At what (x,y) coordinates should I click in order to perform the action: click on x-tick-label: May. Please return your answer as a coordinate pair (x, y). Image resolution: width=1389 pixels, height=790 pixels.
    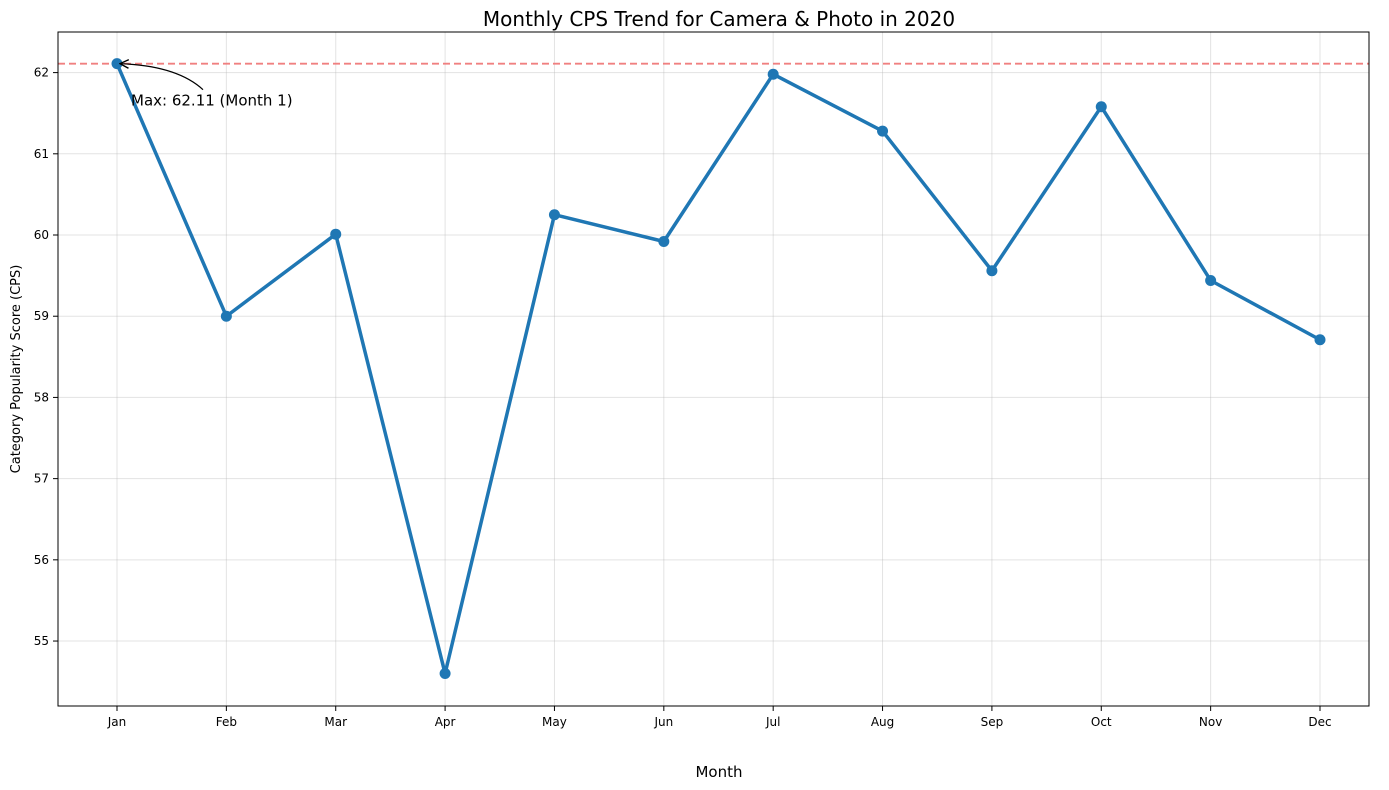
    Looking at the image, I should click on (554, 722).